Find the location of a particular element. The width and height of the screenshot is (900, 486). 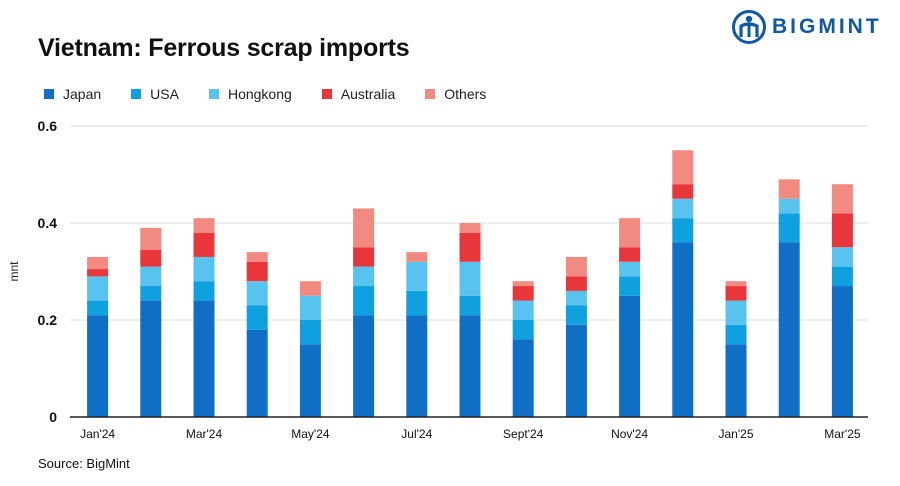

x-tick-label: Jul'24 is located at coordinates (416, 434).